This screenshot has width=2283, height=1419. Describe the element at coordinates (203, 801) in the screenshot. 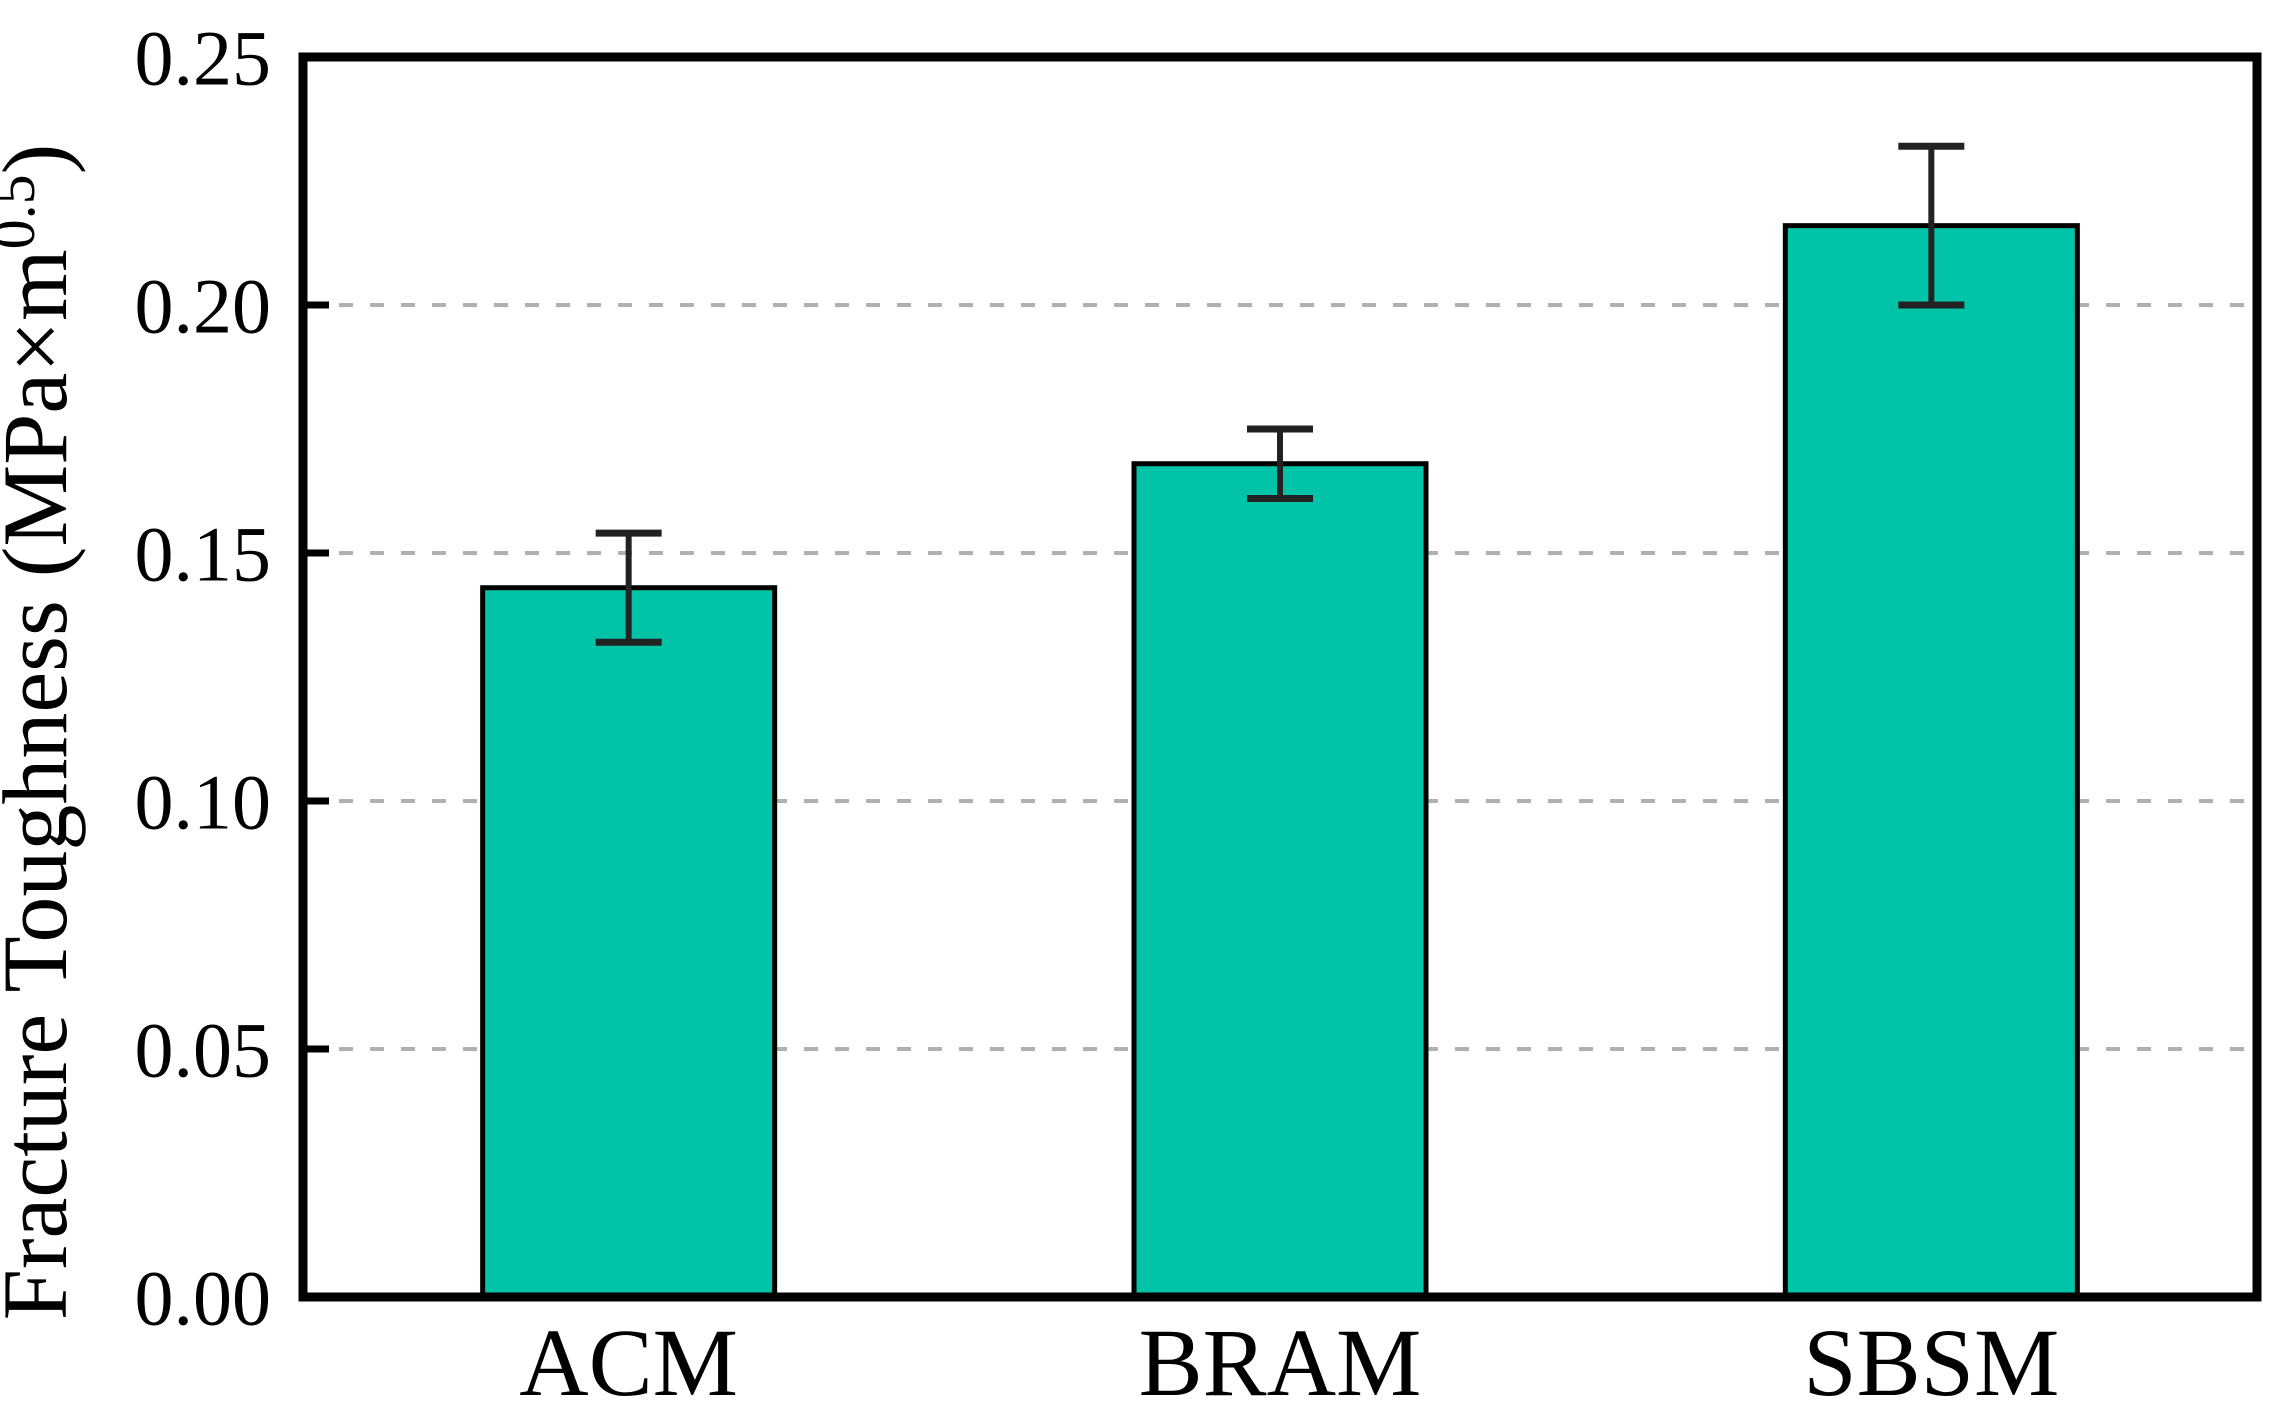

I see `y-tick-label: 0.10` at that location.